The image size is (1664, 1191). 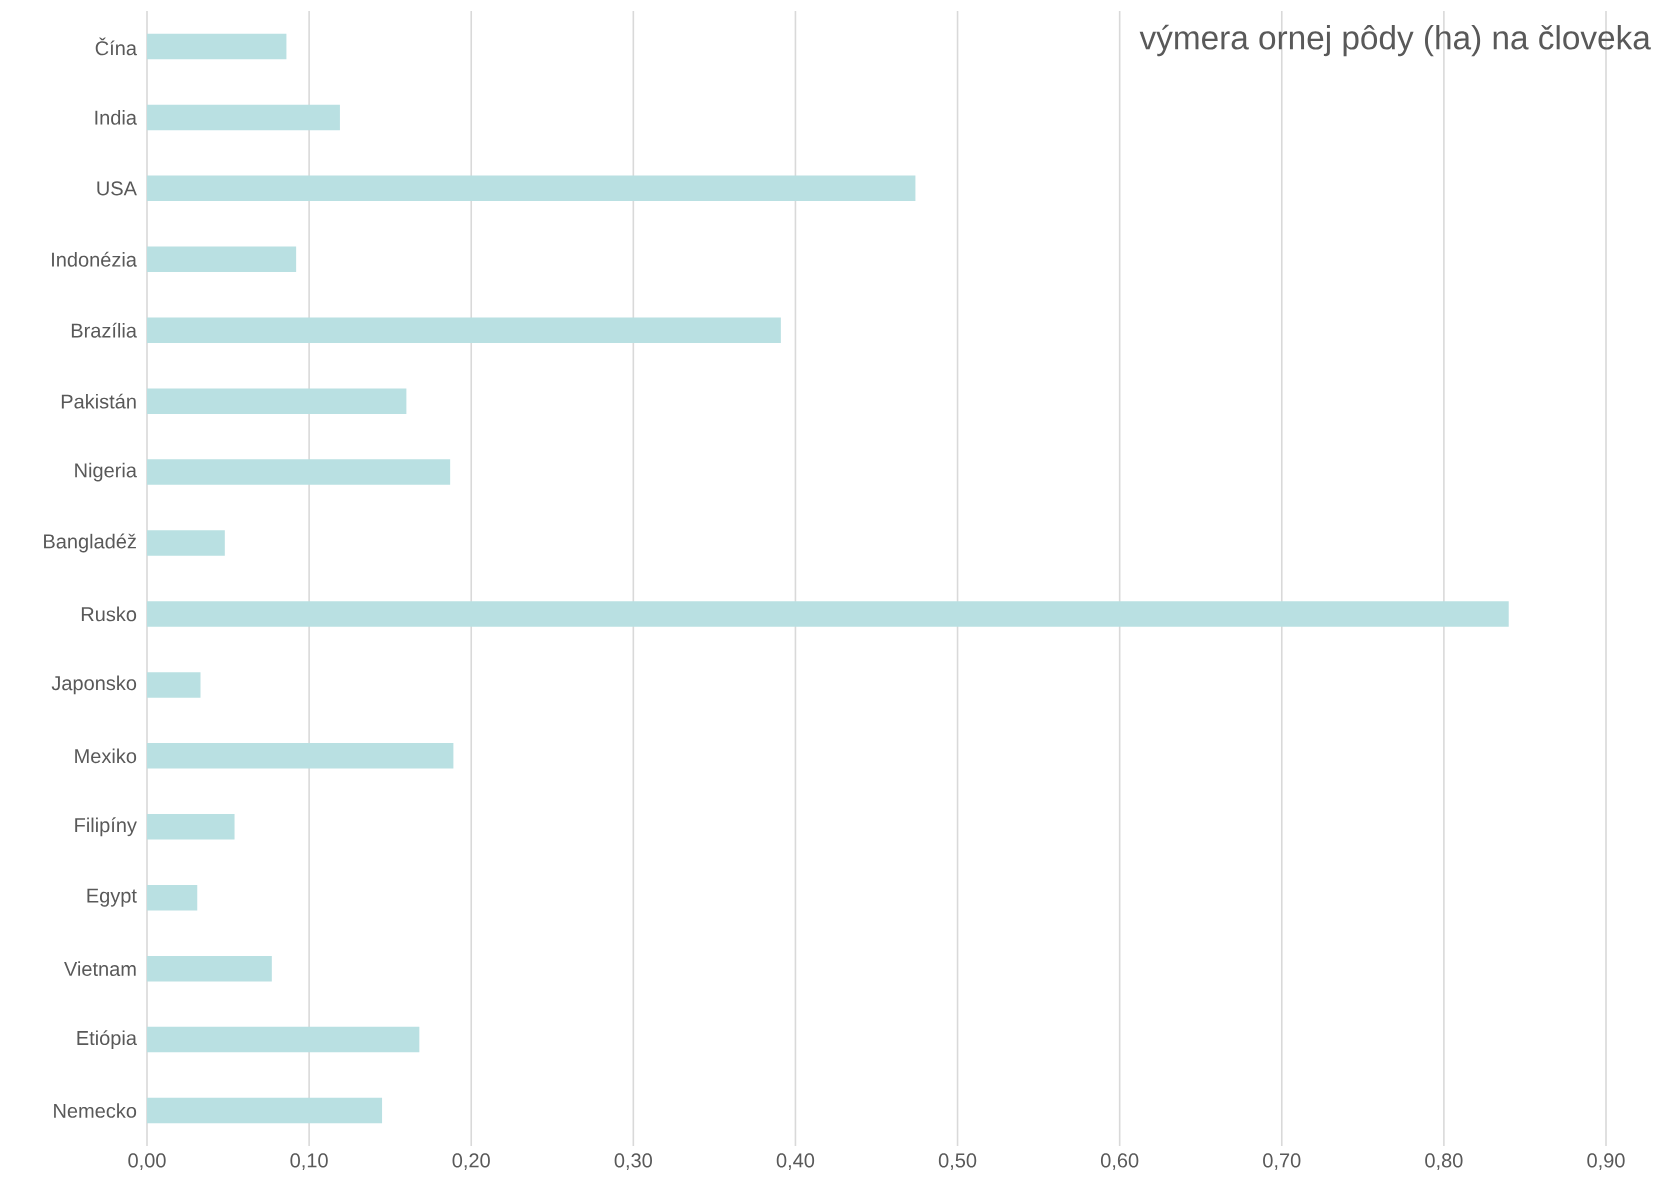 I want to click on y-tick-label: Filipíny, so click(x=106, y=827).